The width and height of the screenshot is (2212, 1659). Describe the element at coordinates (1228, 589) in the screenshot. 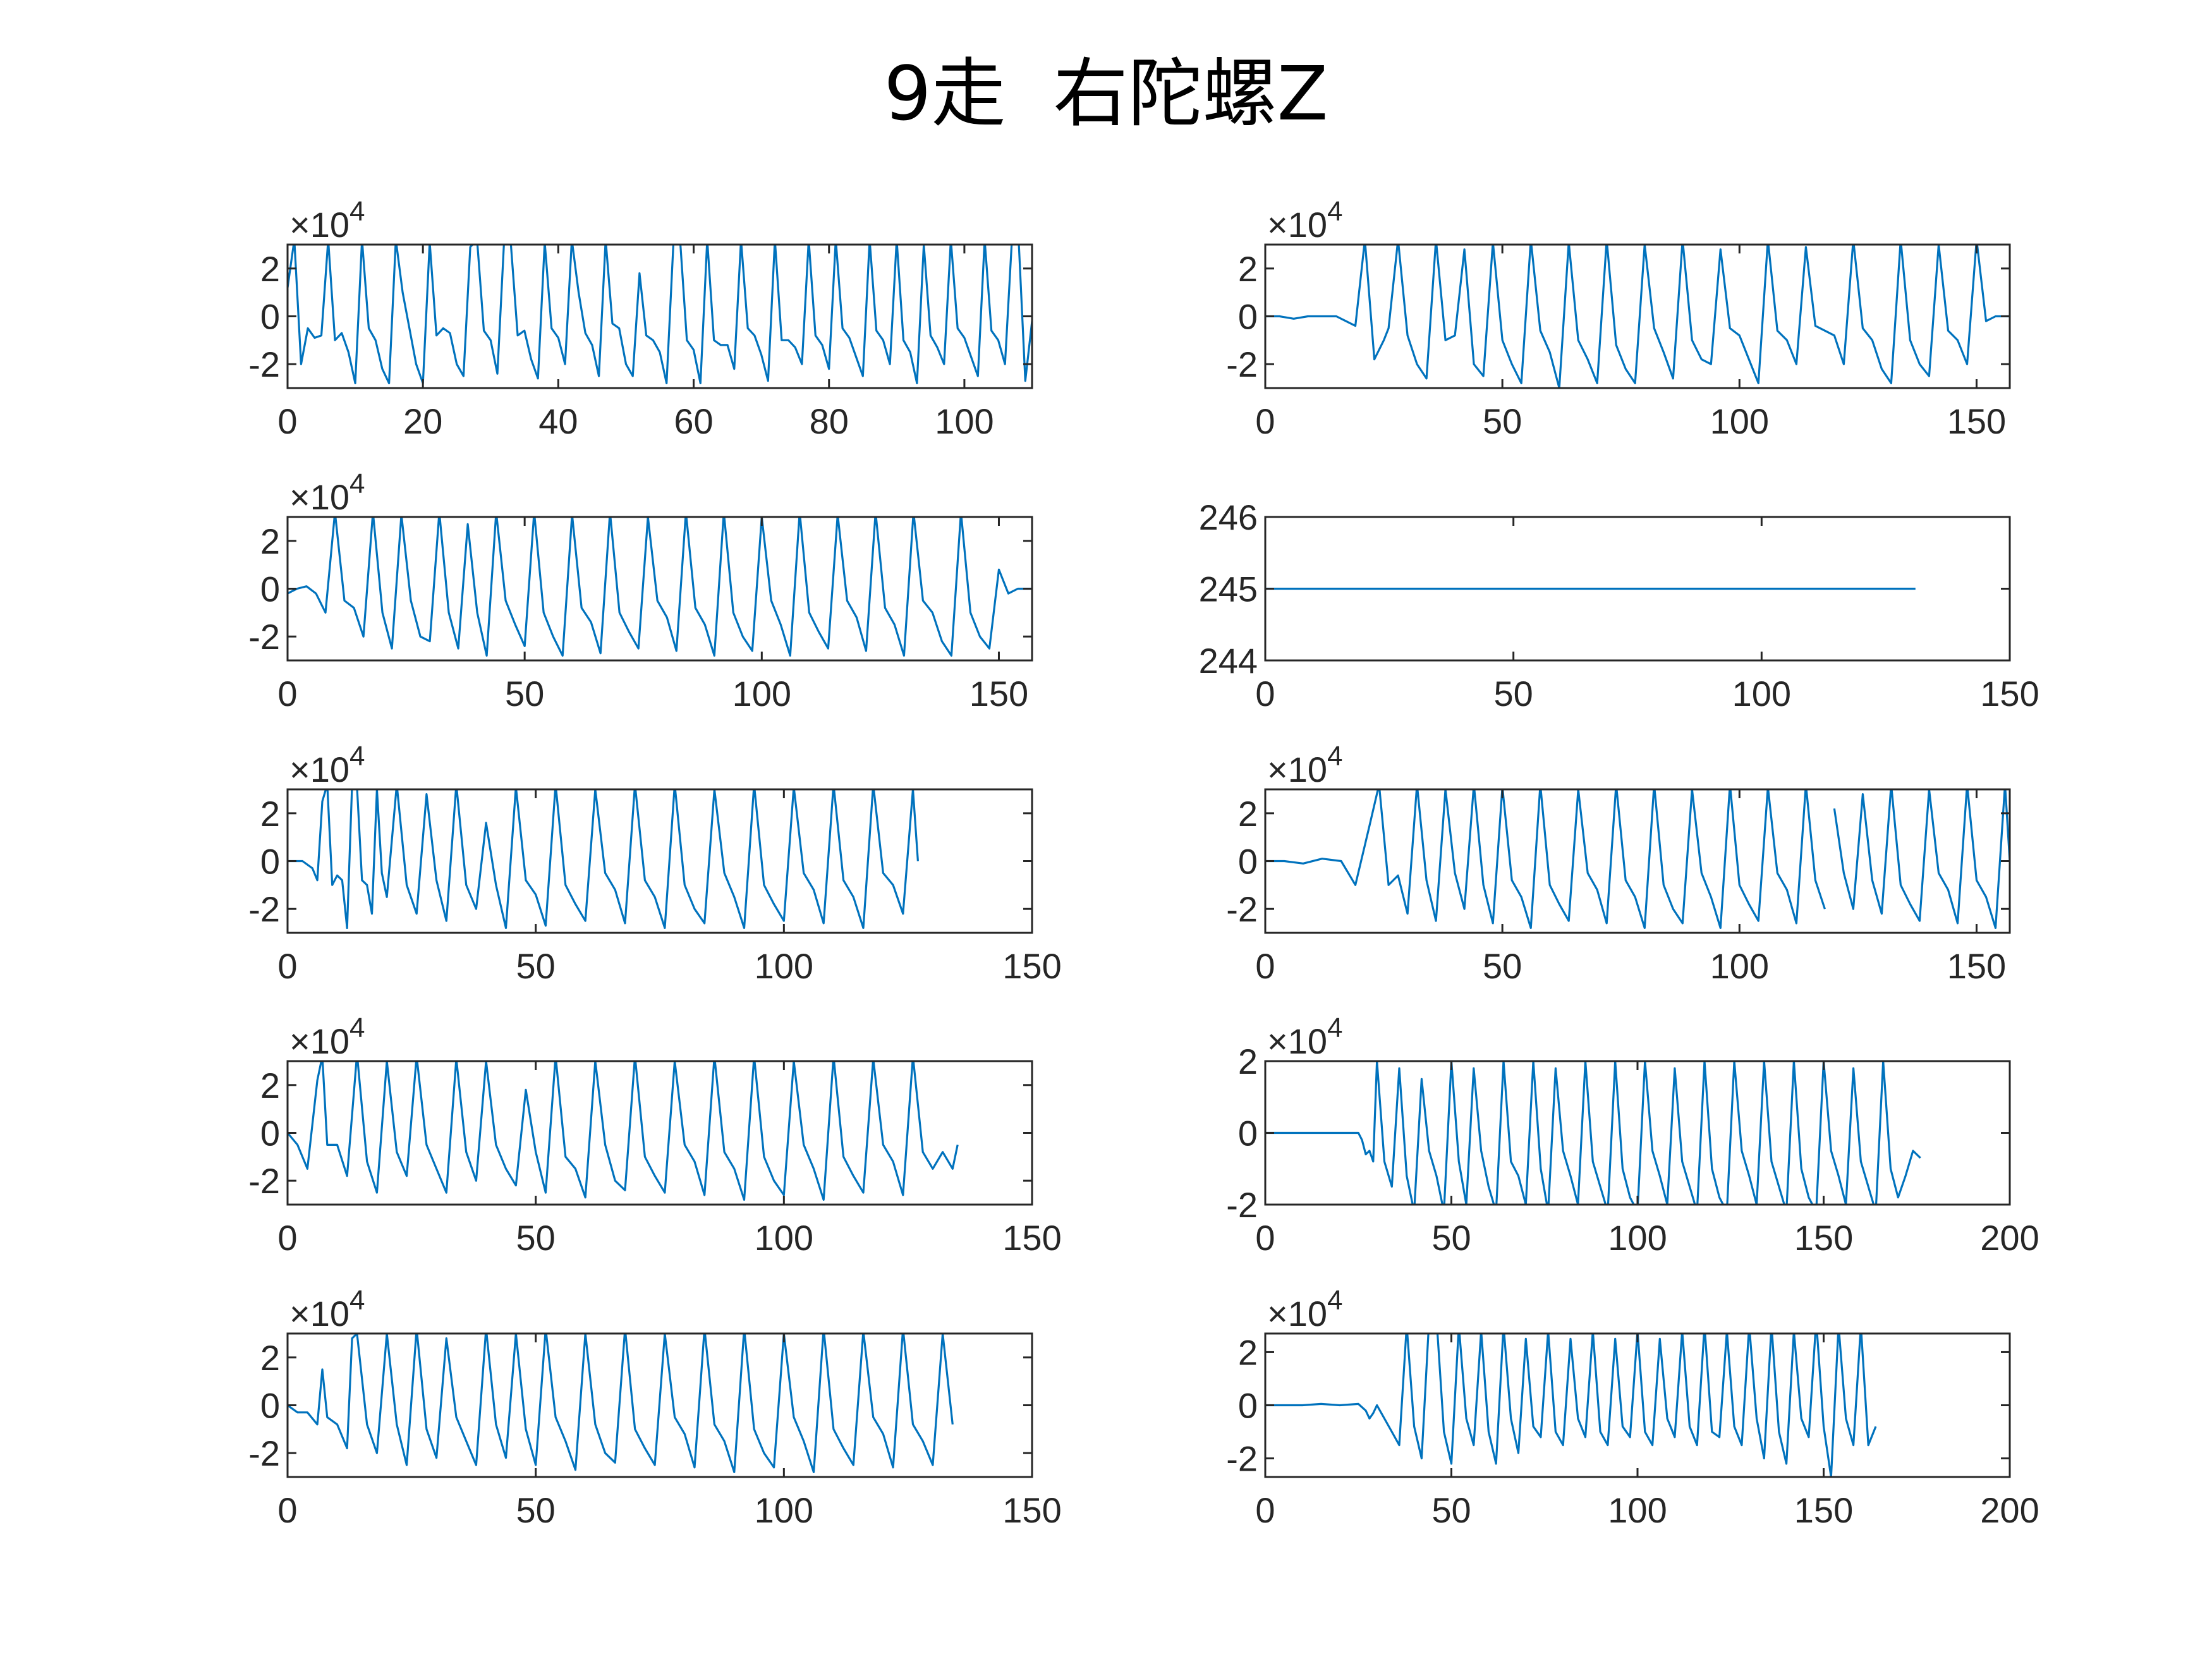

I see `y-tick-label: 245` at that location.